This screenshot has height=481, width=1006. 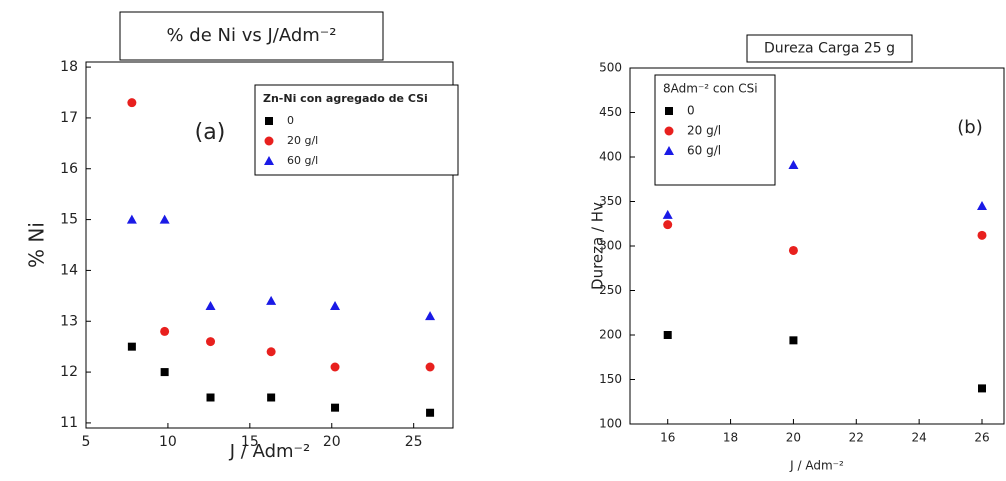 I want to click on chart-title: Dureza Carga 25 g, so click(x=829, y=49).